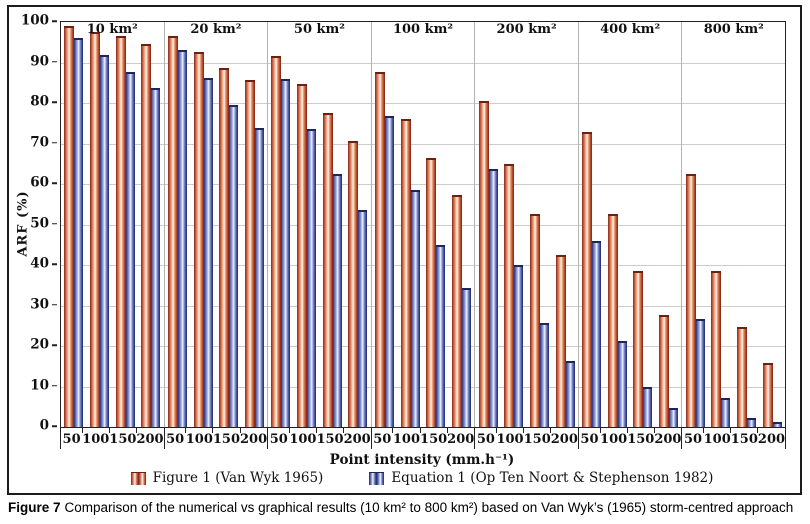 The width and height of the screenshot is (810, 524). I want to click on legend-swatch-equation1-icon, so click(377, 478).